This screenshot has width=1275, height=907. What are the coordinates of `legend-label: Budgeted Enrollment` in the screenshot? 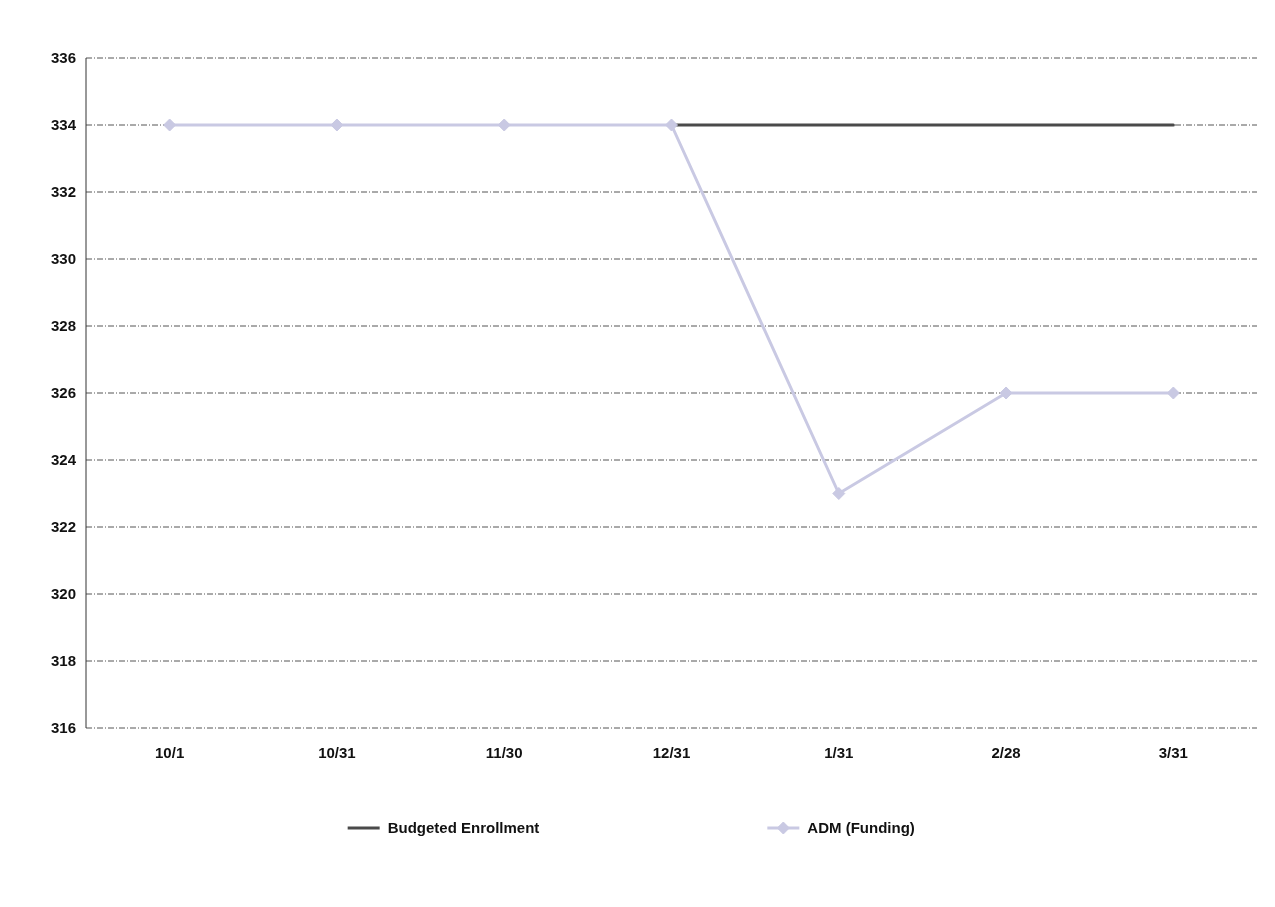 It's located at (463, 828).